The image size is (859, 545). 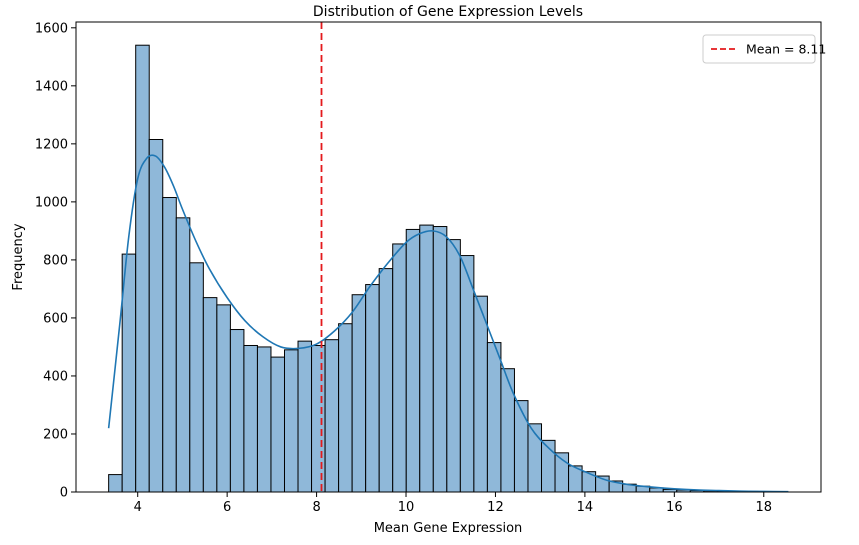 What do you see at coordinates (585, 507) in the screenshot?
I see `x-tick-label: 14` at bounding box center [585, 507].